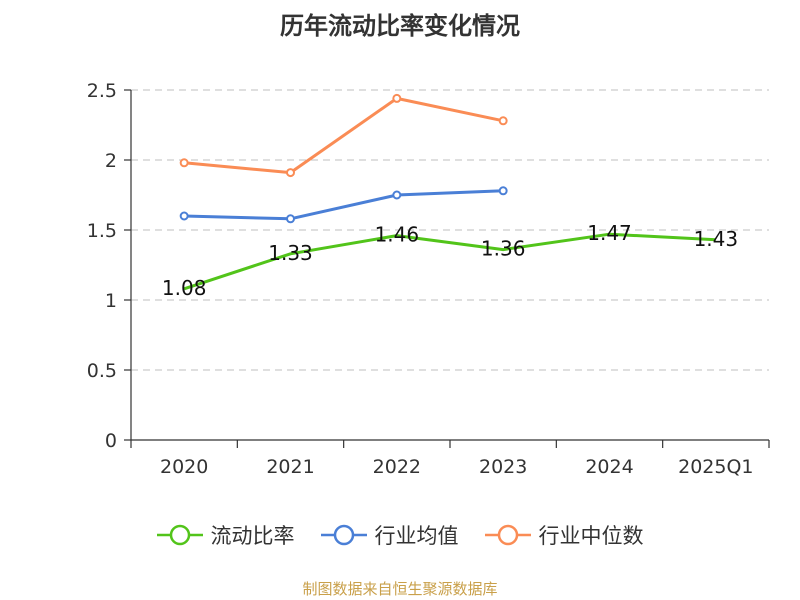 The height and width of the screenshot is (600, 800). I want to click on y-tick-label: 1.5, so click(102, 231).